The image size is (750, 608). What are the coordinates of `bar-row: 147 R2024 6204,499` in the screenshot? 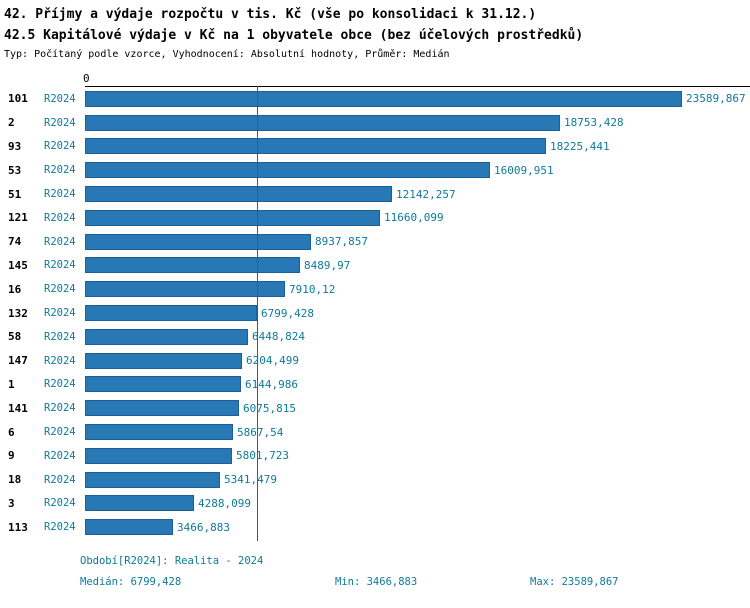 It's located at (375, 361).